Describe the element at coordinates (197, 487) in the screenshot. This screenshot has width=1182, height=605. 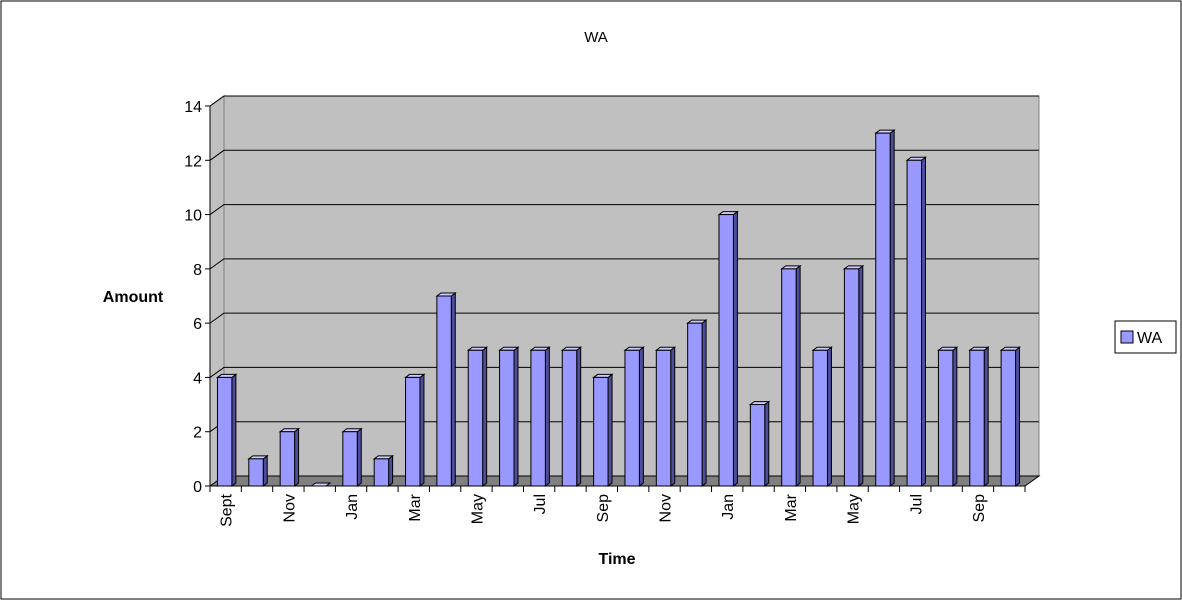
I see `y-tick-label: 0` at that location.